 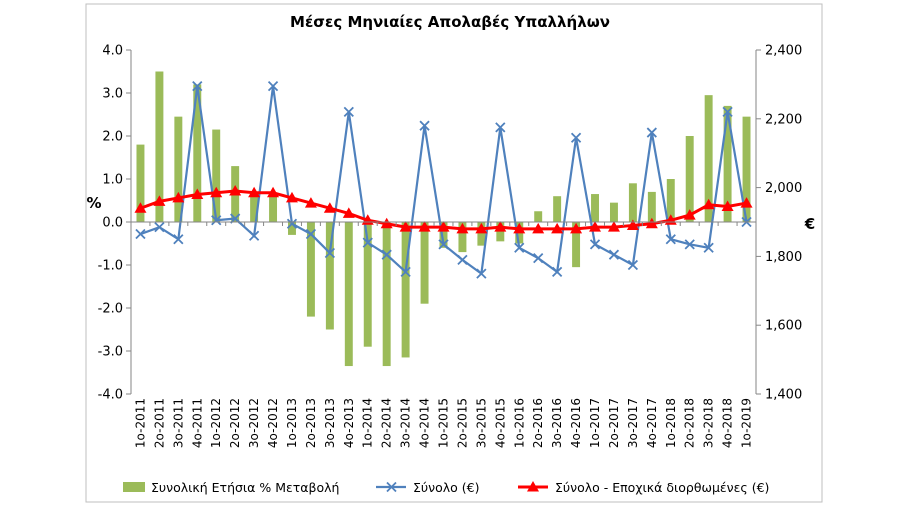 What do you see at coordinates (405, 226) in the screenshot?
I see `sa-point-3o-2014` at bounding box center [405, 226].